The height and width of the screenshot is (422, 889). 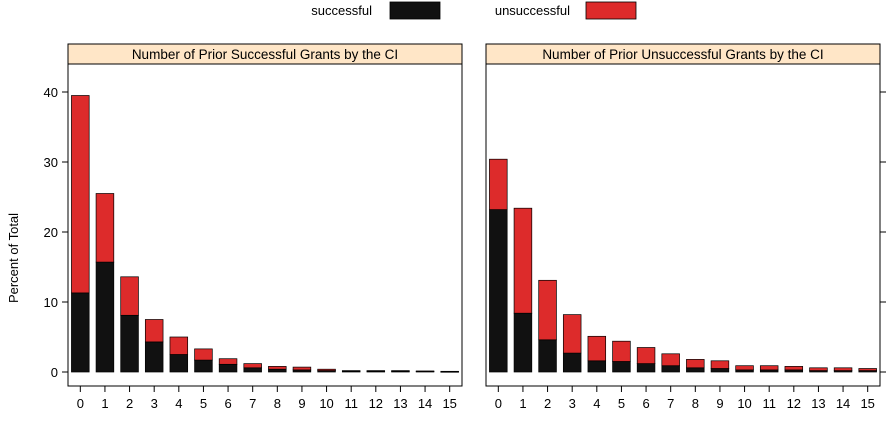 I want to click on x-tick-label: 0, so click(x=498, y=403).